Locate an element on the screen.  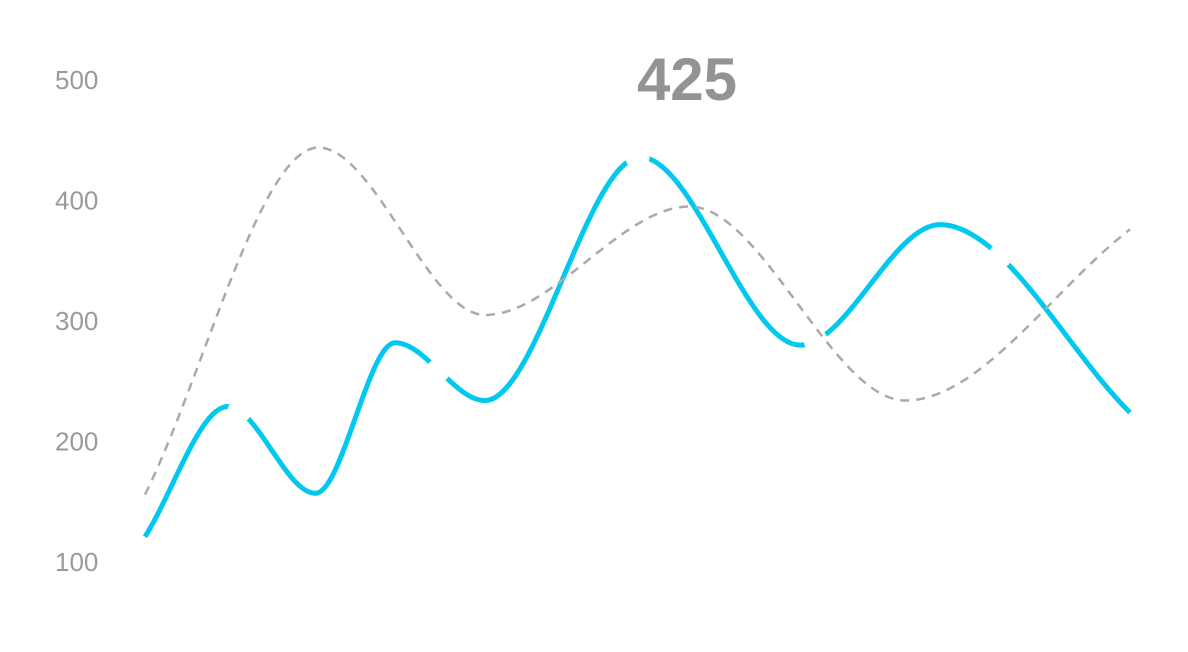
highlight-value-label: 425 is located at coordinates (687, 79).